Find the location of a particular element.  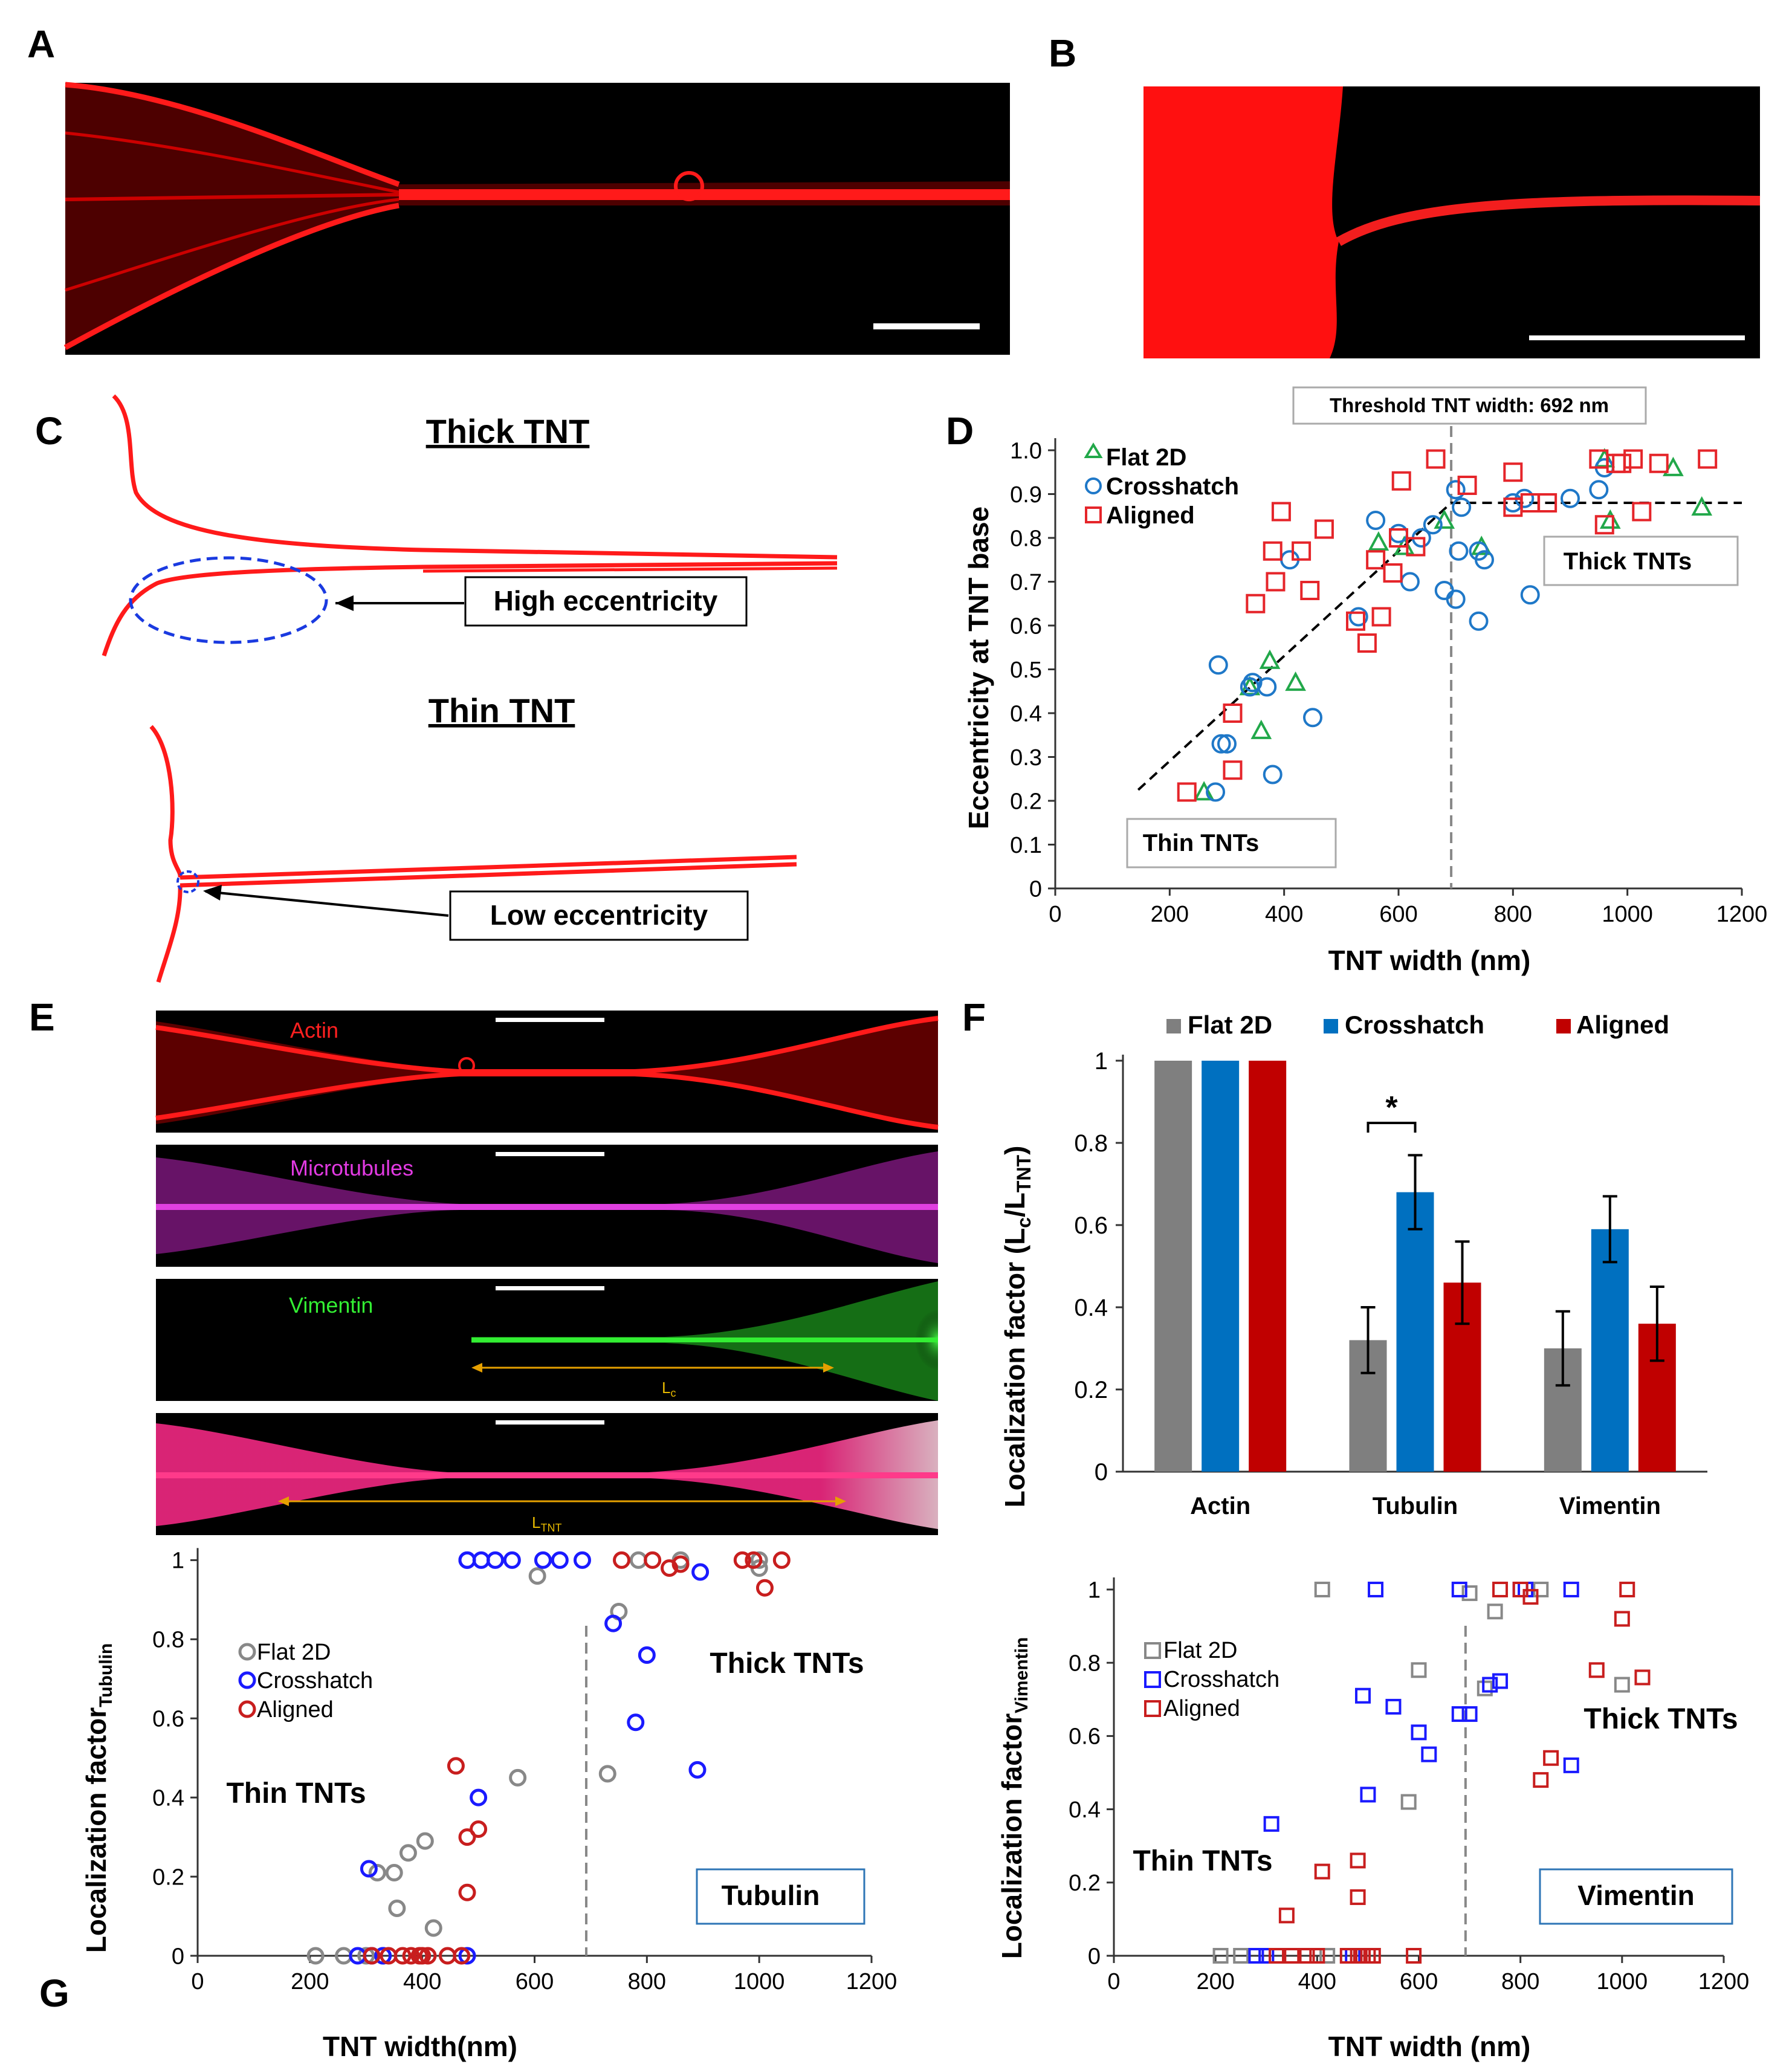

d-thick-tnts: Thick TNTs is located at coordinates (1628, 561).